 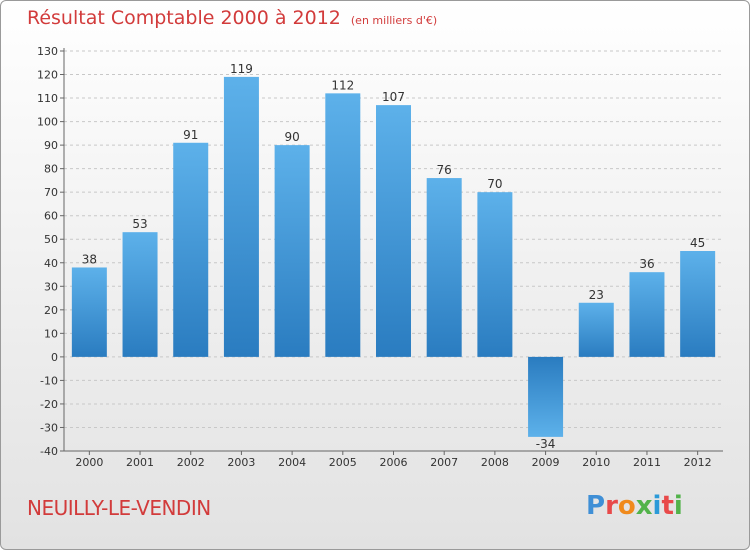 What do you see at coordinates (47, 51) in the screenshot?
I see `y-tick-label: 130` at bounding box center [47, 51].